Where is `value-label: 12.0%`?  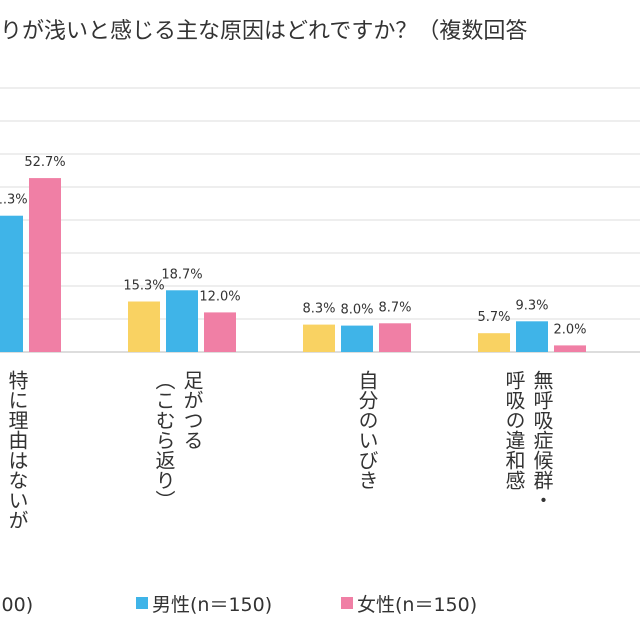 value-label: 12.0% is located at coordinates (219, 296).